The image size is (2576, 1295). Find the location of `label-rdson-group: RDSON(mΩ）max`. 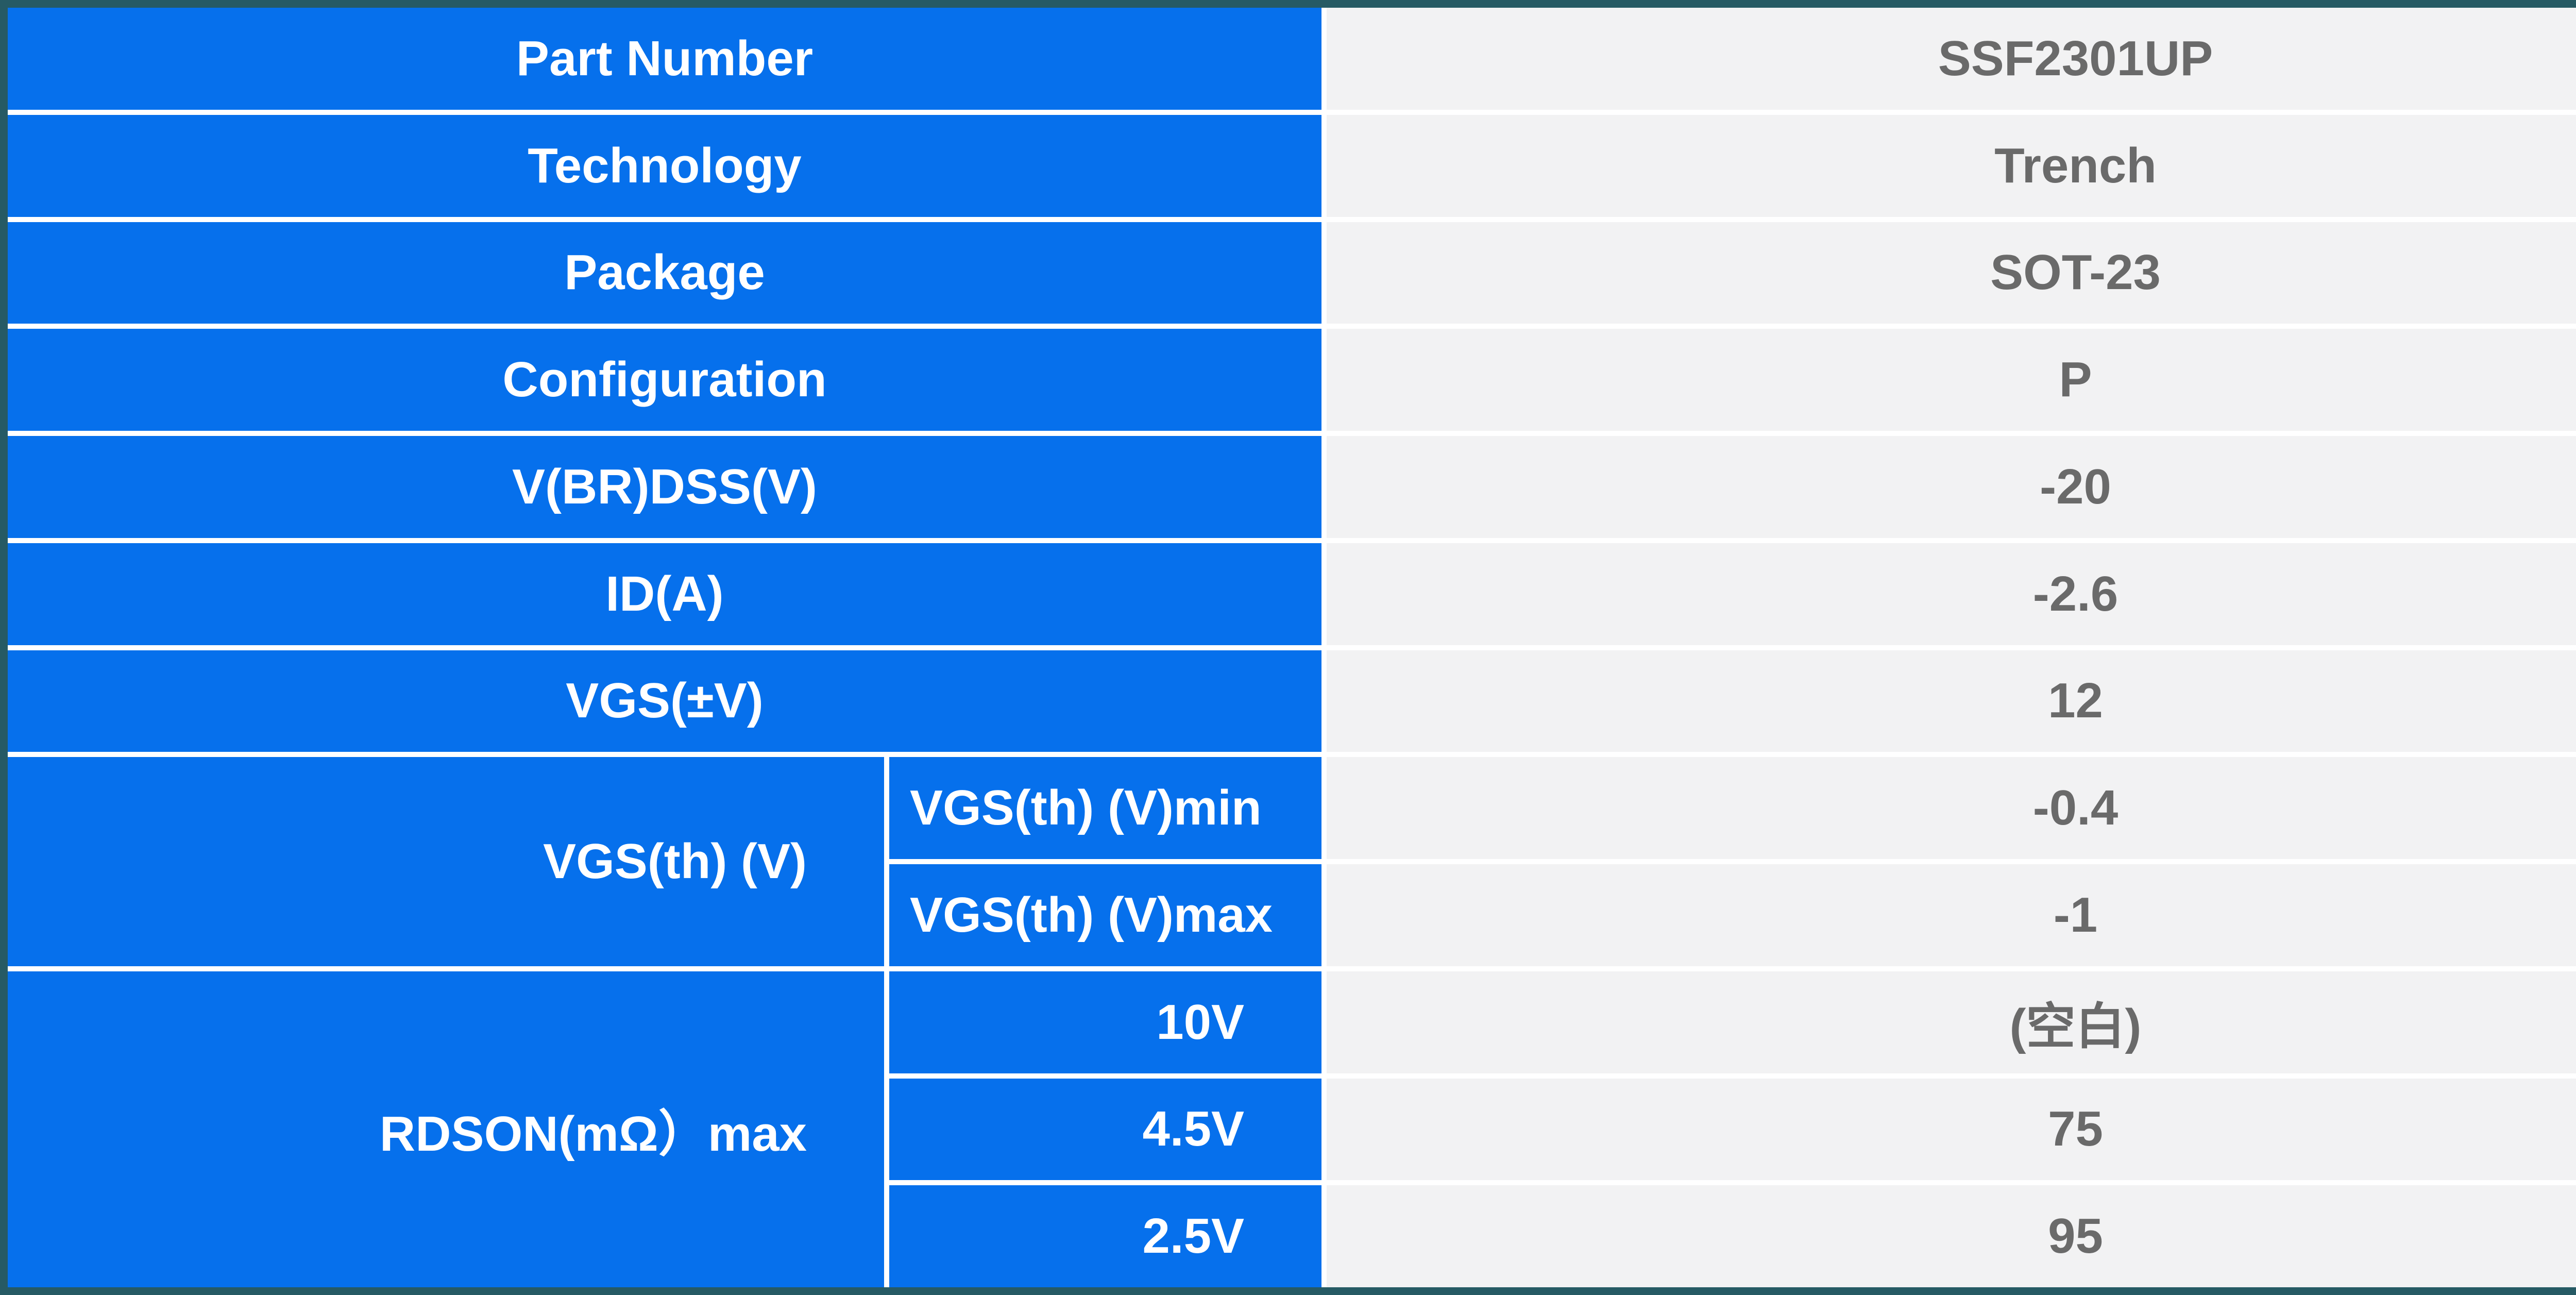

label-rdson-group: RDSON(mΩ）max is located at coordinates (446, 1129).